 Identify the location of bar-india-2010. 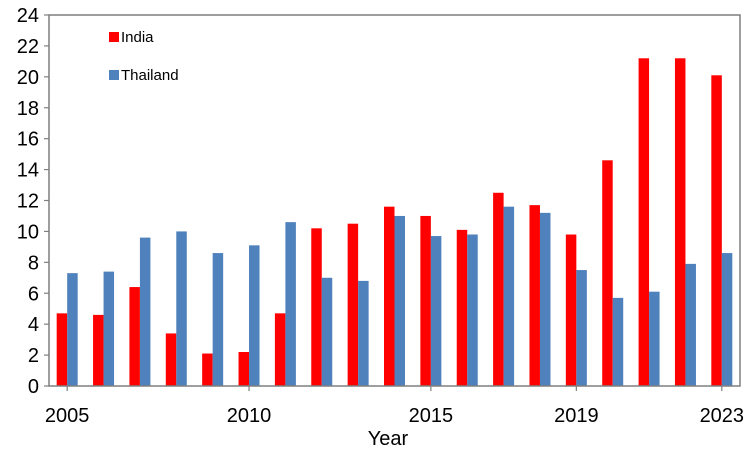
(244, 368).